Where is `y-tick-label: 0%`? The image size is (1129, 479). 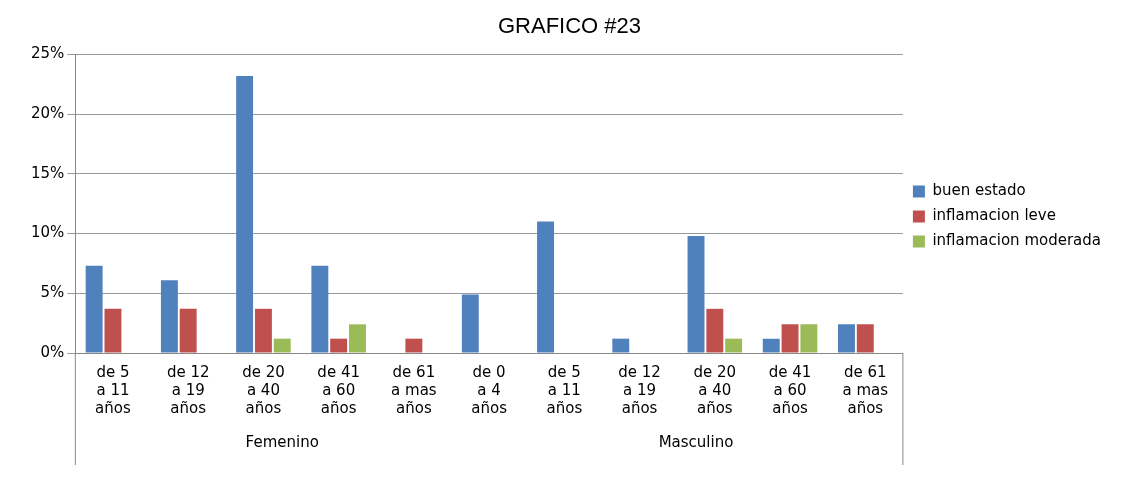
y-tick-label: 0% is located at coordinates (52, 351).